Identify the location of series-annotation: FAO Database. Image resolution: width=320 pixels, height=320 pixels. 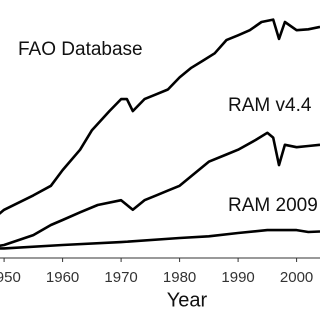
(80, 49).